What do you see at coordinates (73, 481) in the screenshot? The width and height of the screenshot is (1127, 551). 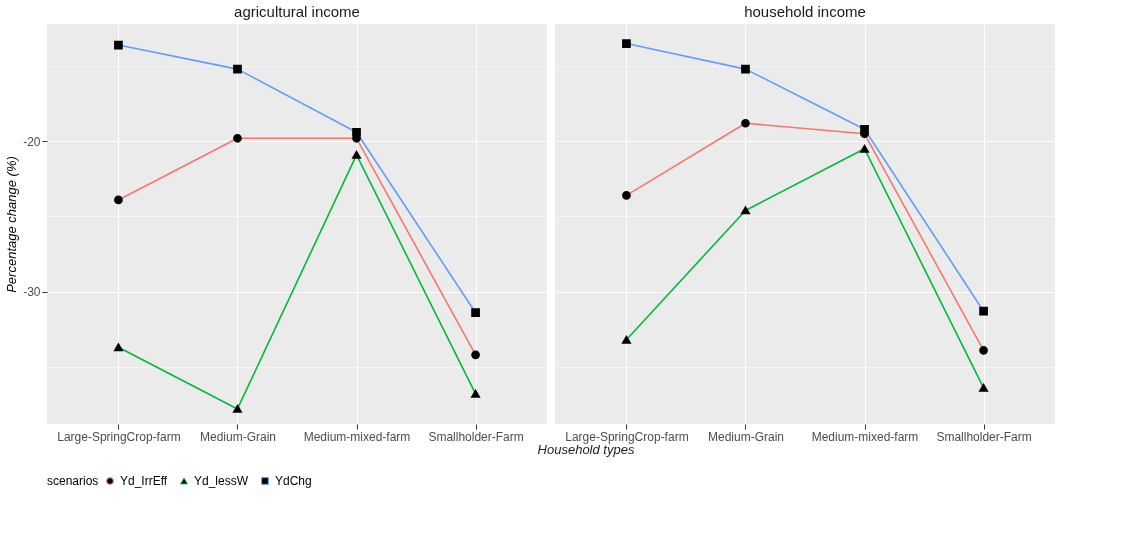 I see `legend-title: scenarios` at bounding box center [73, 481].